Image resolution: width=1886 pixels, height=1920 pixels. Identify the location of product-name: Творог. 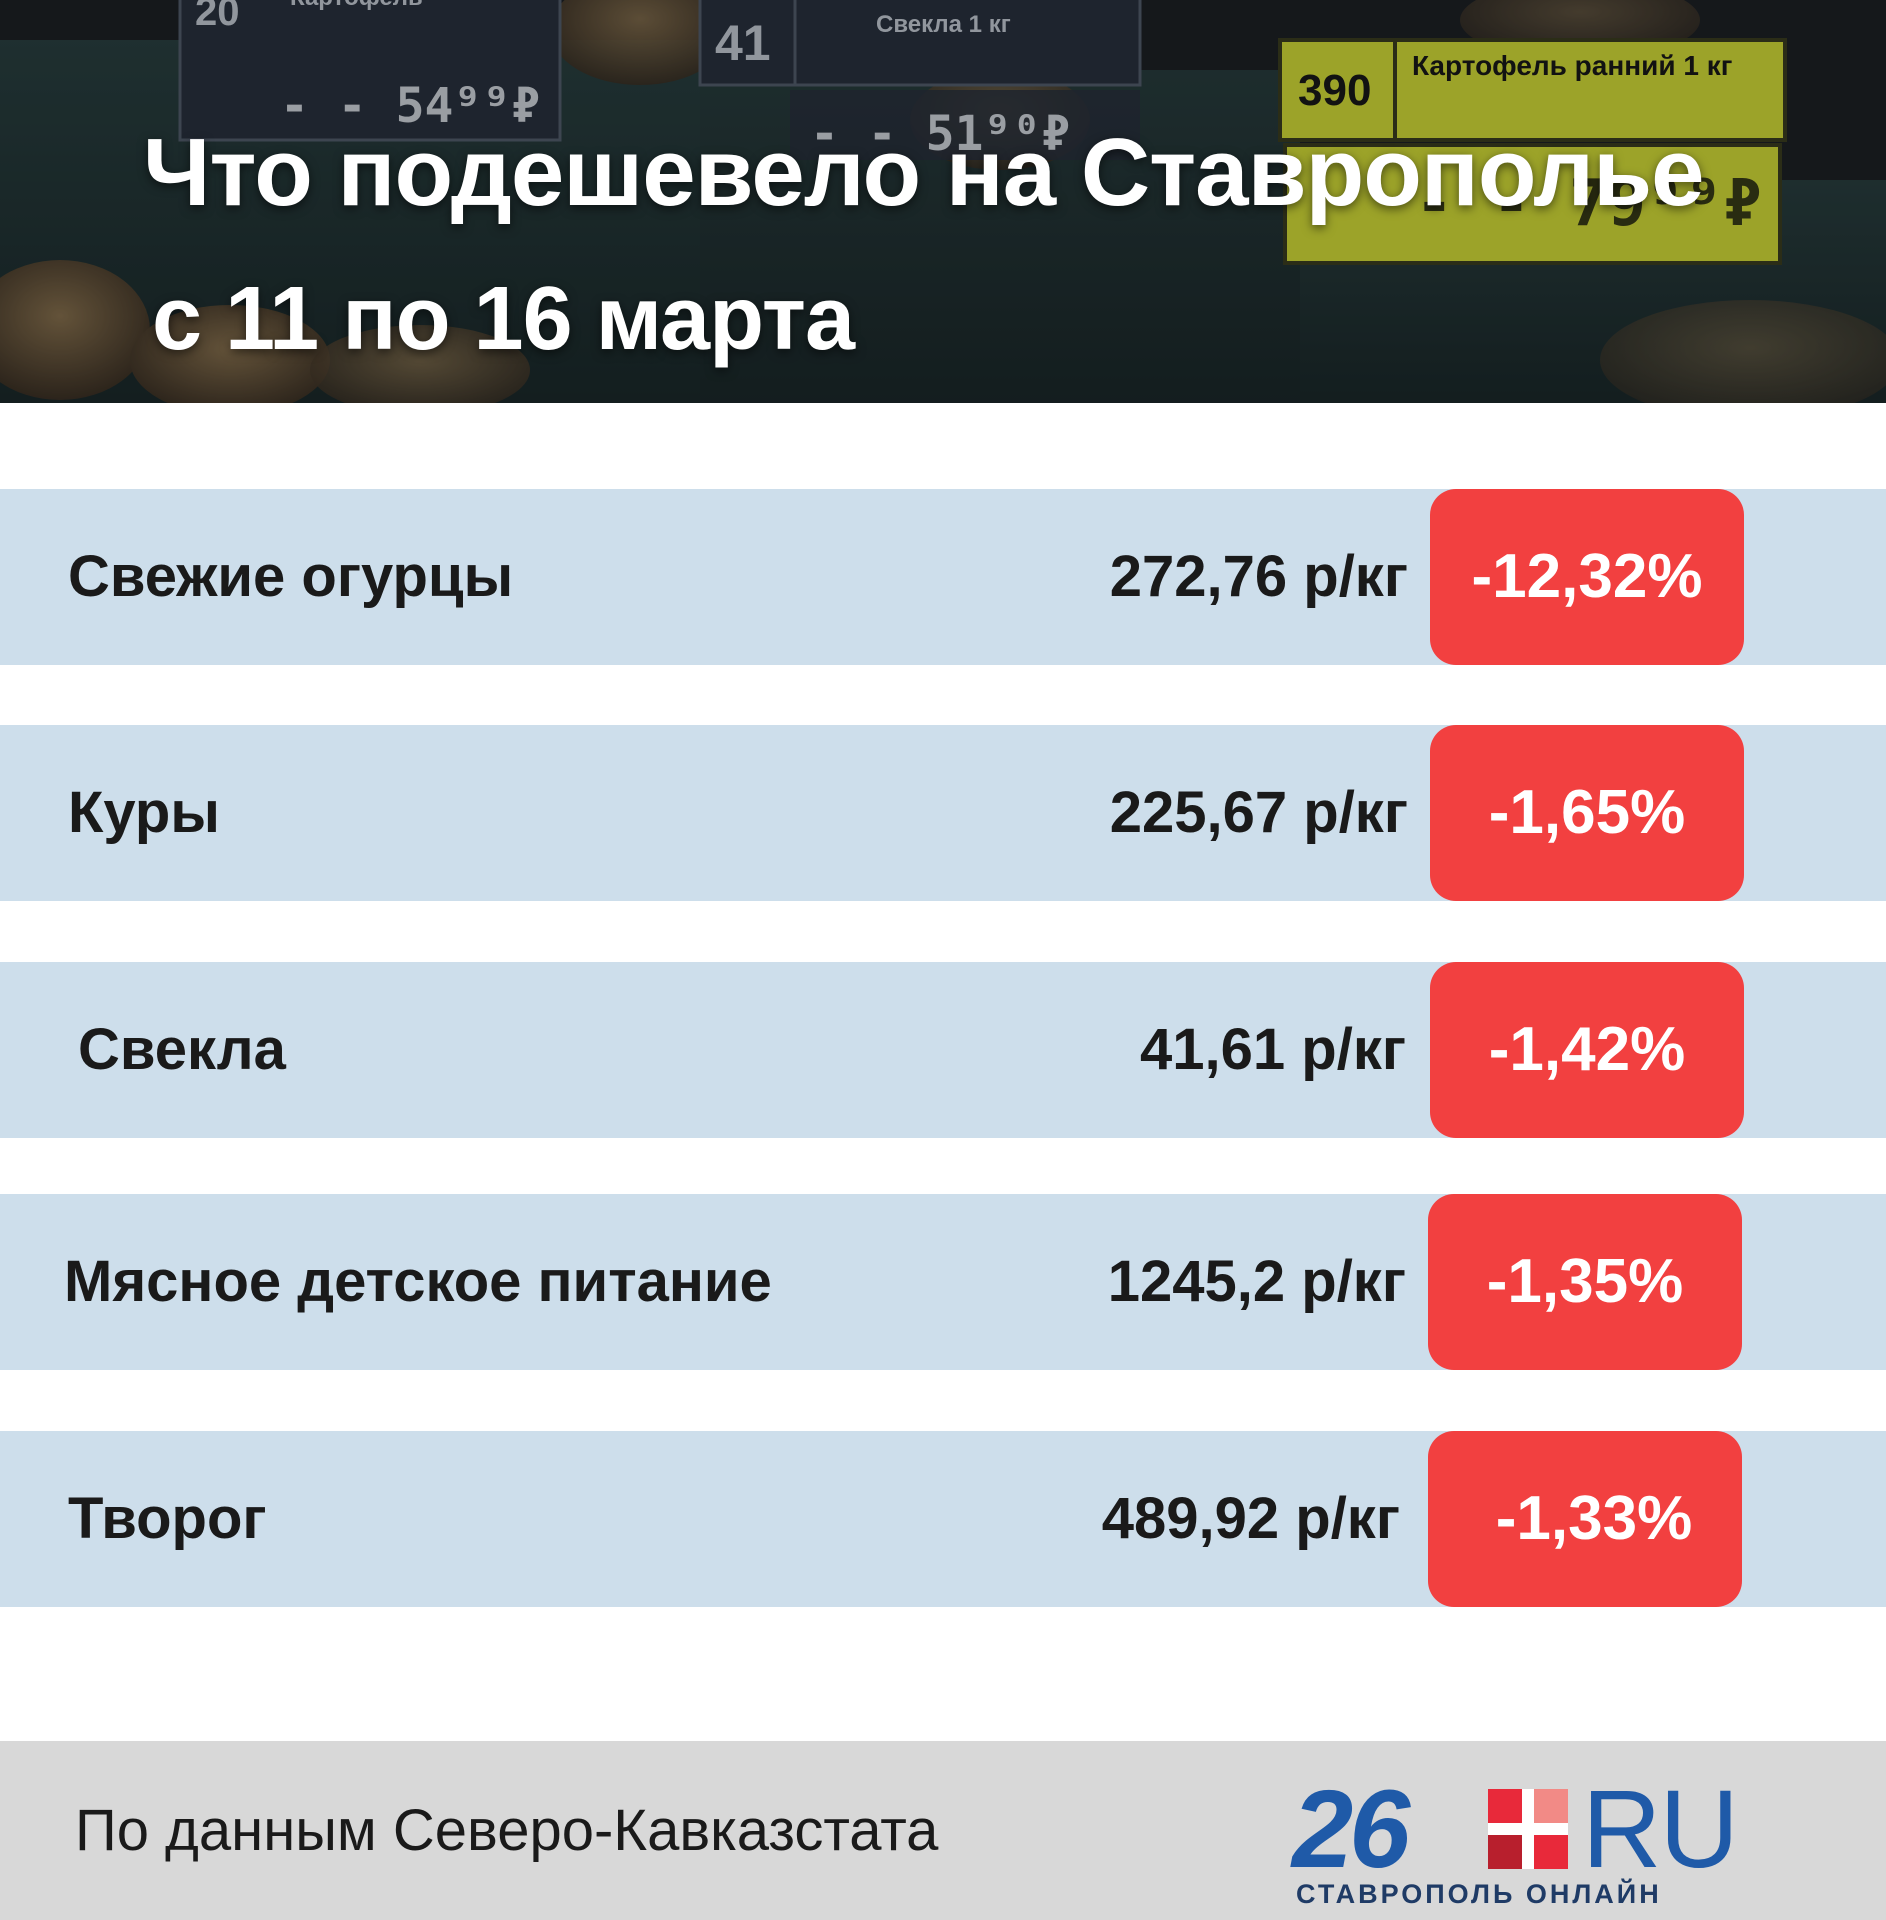
(167, 1518).